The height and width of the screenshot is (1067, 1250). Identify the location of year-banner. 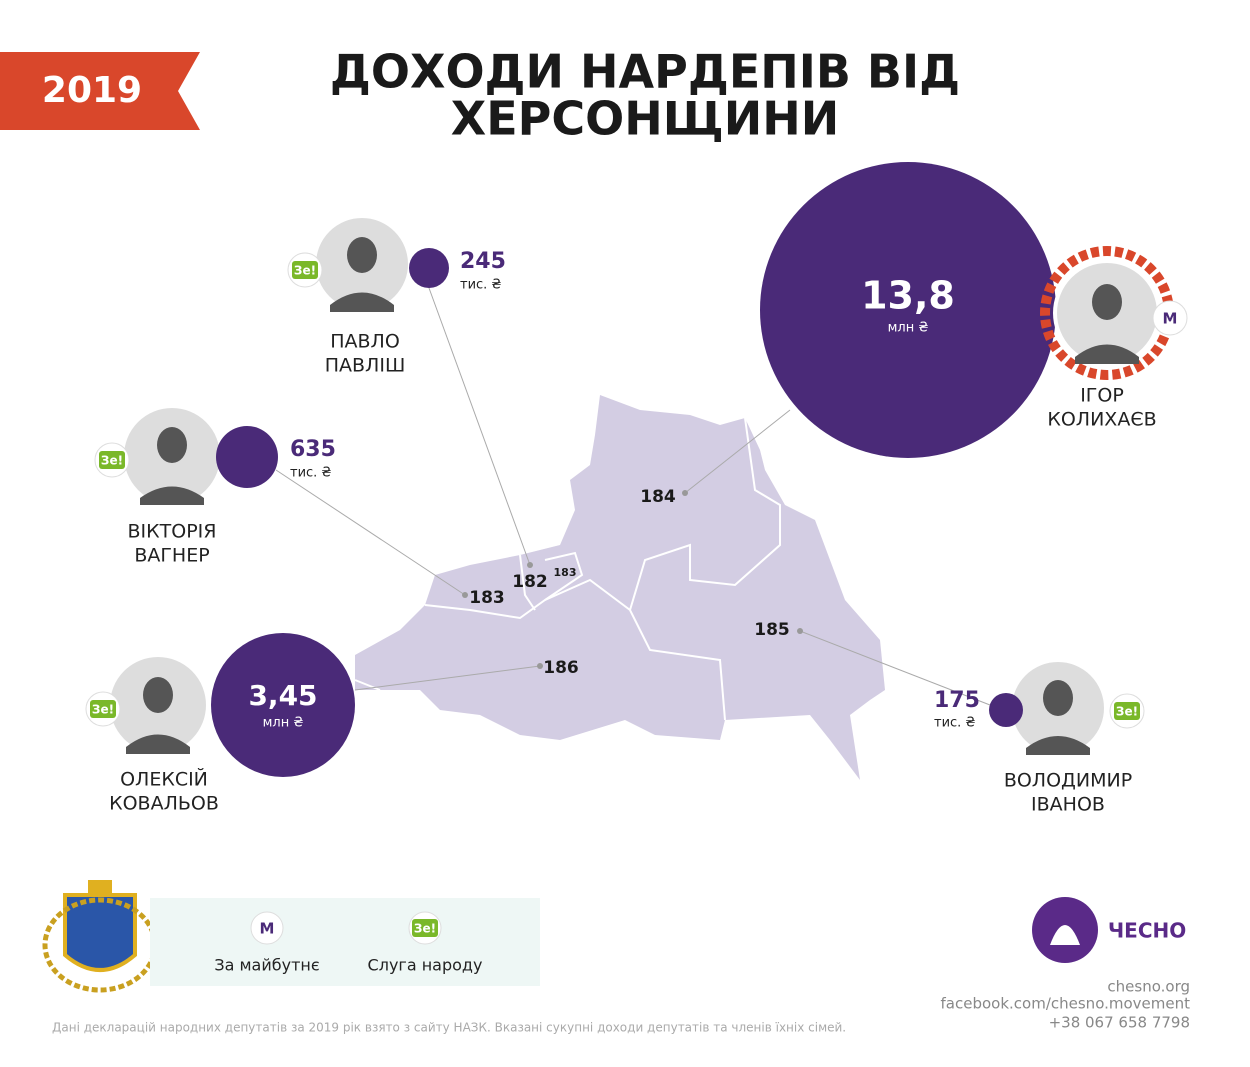
(100, 91).